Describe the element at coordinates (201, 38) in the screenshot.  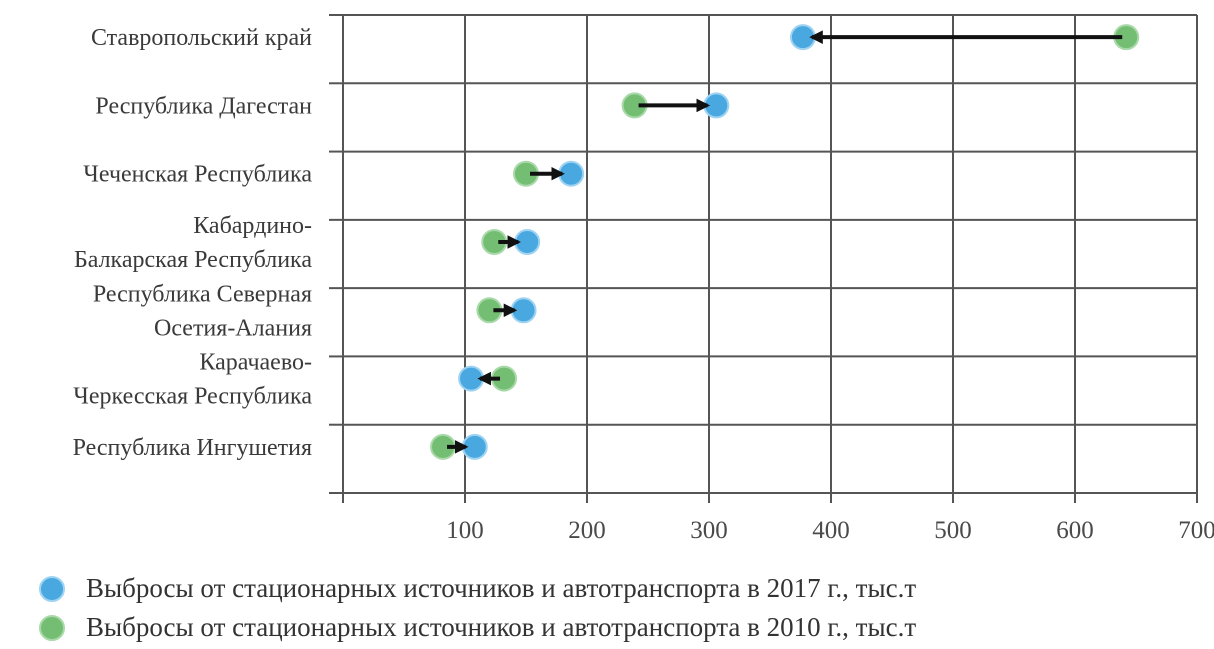
I see `category-label: Ставропольский край` at that location.